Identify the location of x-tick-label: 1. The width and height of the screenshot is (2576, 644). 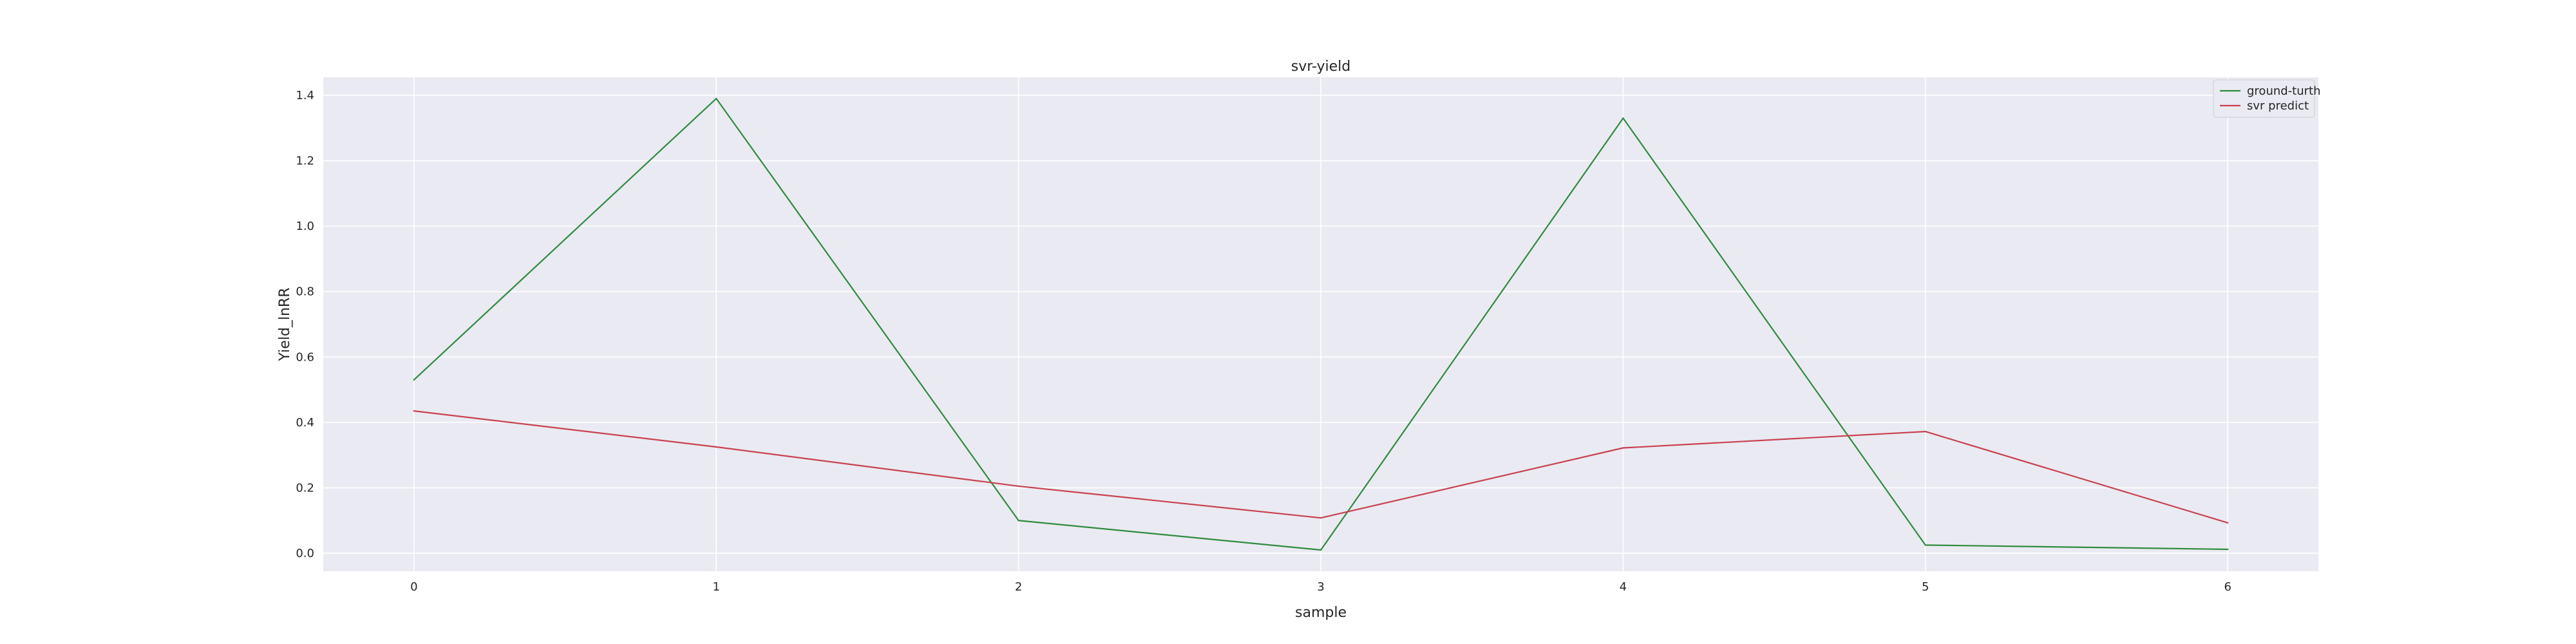
(716, 587).